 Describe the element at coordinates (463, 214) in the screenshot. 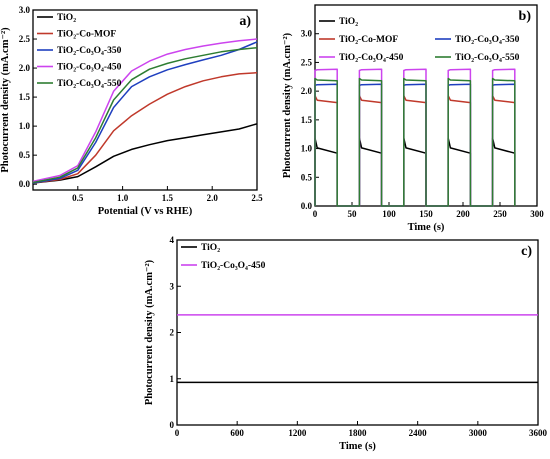

I see `x-tick-label: 200` at that location.